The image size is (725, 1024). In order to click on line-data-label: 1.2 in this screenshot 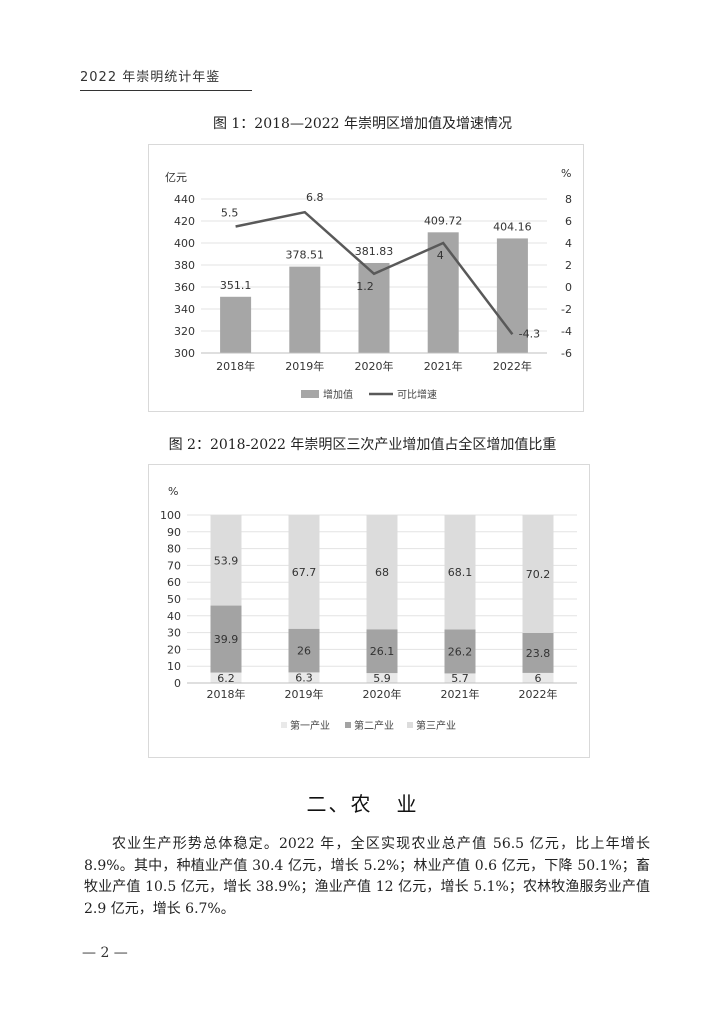, I will do `click(365, 286)`.